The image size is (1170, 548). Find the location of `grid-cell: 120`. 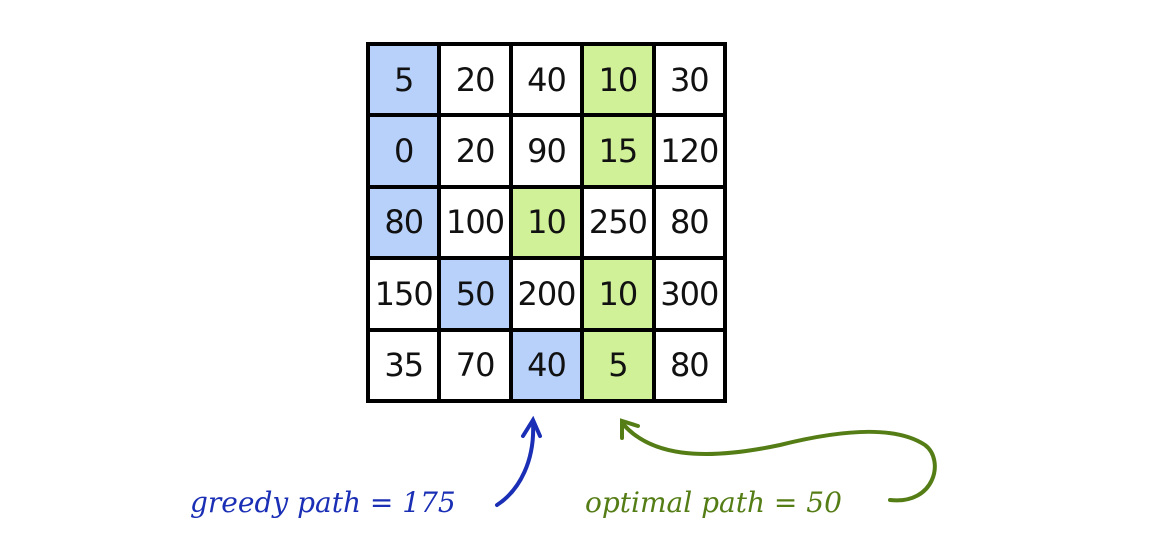

grid-cell: 120 is located at coordinates (689, 151).